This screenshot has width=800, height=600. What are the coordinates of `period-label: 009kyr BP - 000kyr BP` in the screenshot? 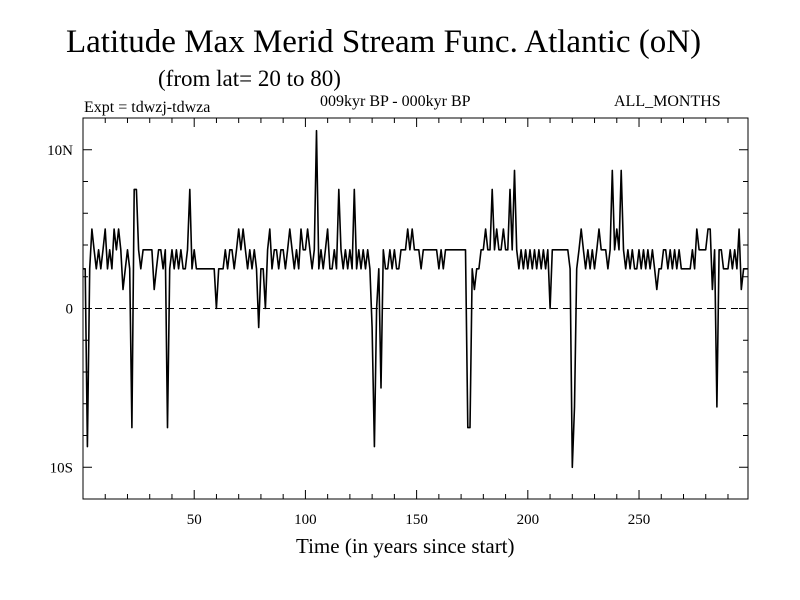 It's located at (395, 101).